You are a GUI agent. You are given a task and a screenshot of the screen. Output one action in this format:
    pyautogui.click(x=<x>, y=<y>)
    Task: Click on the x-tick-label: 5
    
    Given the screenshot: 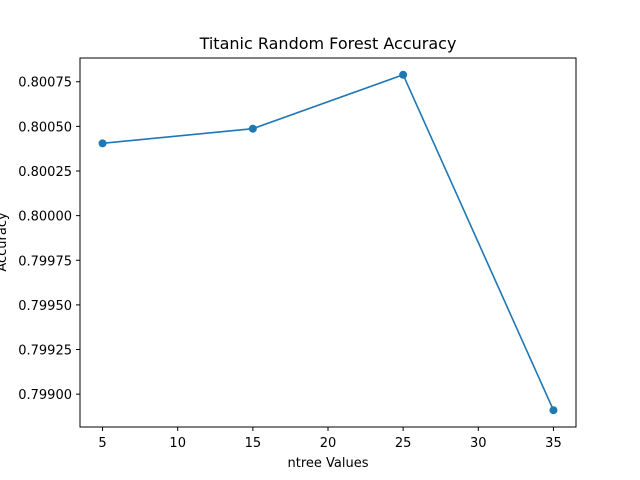 What is the action you would take?
    pyautogui.click(x=102, y=443)
    